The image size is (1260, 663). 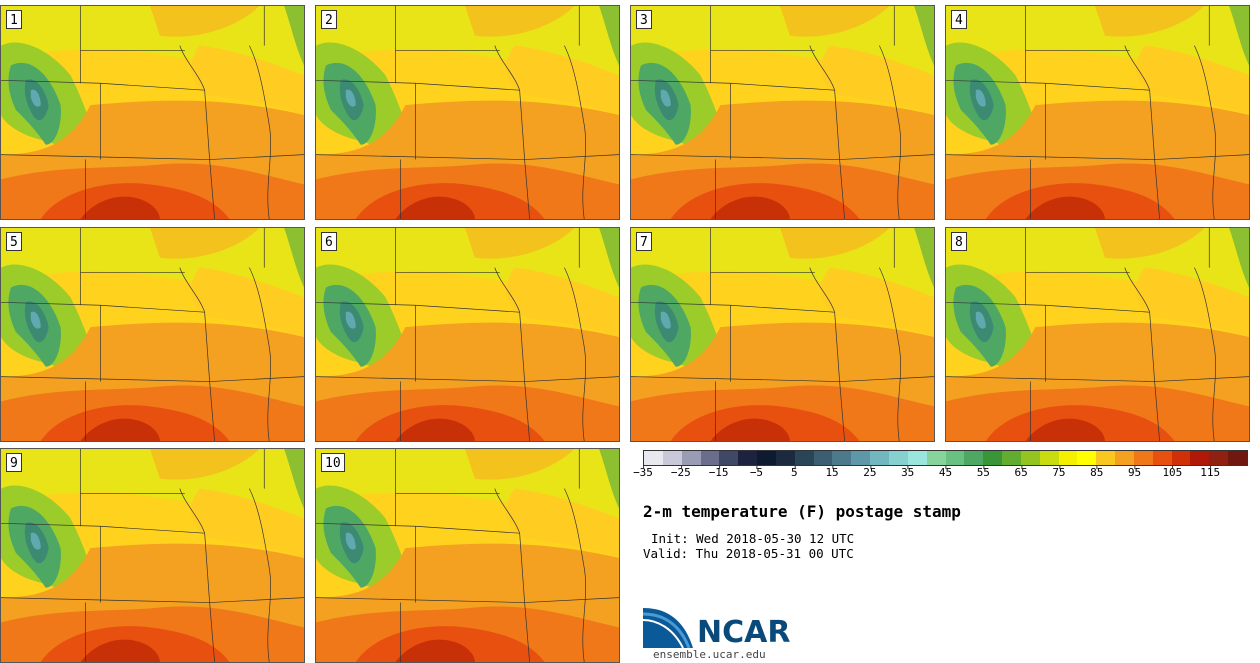 What do you see at coordinates (643, 472) in the screenshot?
I see `colorbar-tick-label: −35` at bounding box center [643, 472].